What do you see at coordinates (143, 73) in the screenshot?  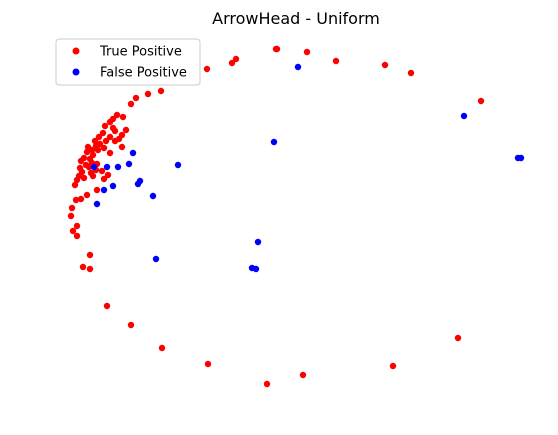 I see `legend-label-false-positive: False Positive` at bounding box center [143, 73].